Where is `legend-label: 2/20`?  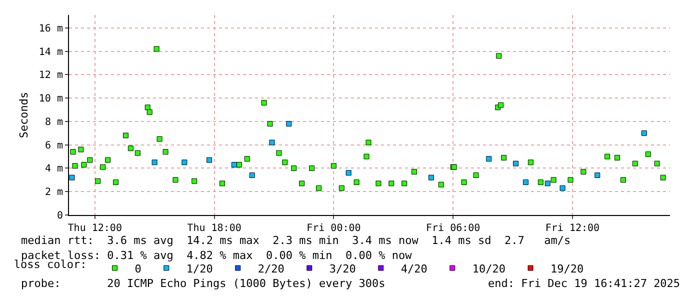
legend-label: 2/20 is located at coordinates (271, 269).